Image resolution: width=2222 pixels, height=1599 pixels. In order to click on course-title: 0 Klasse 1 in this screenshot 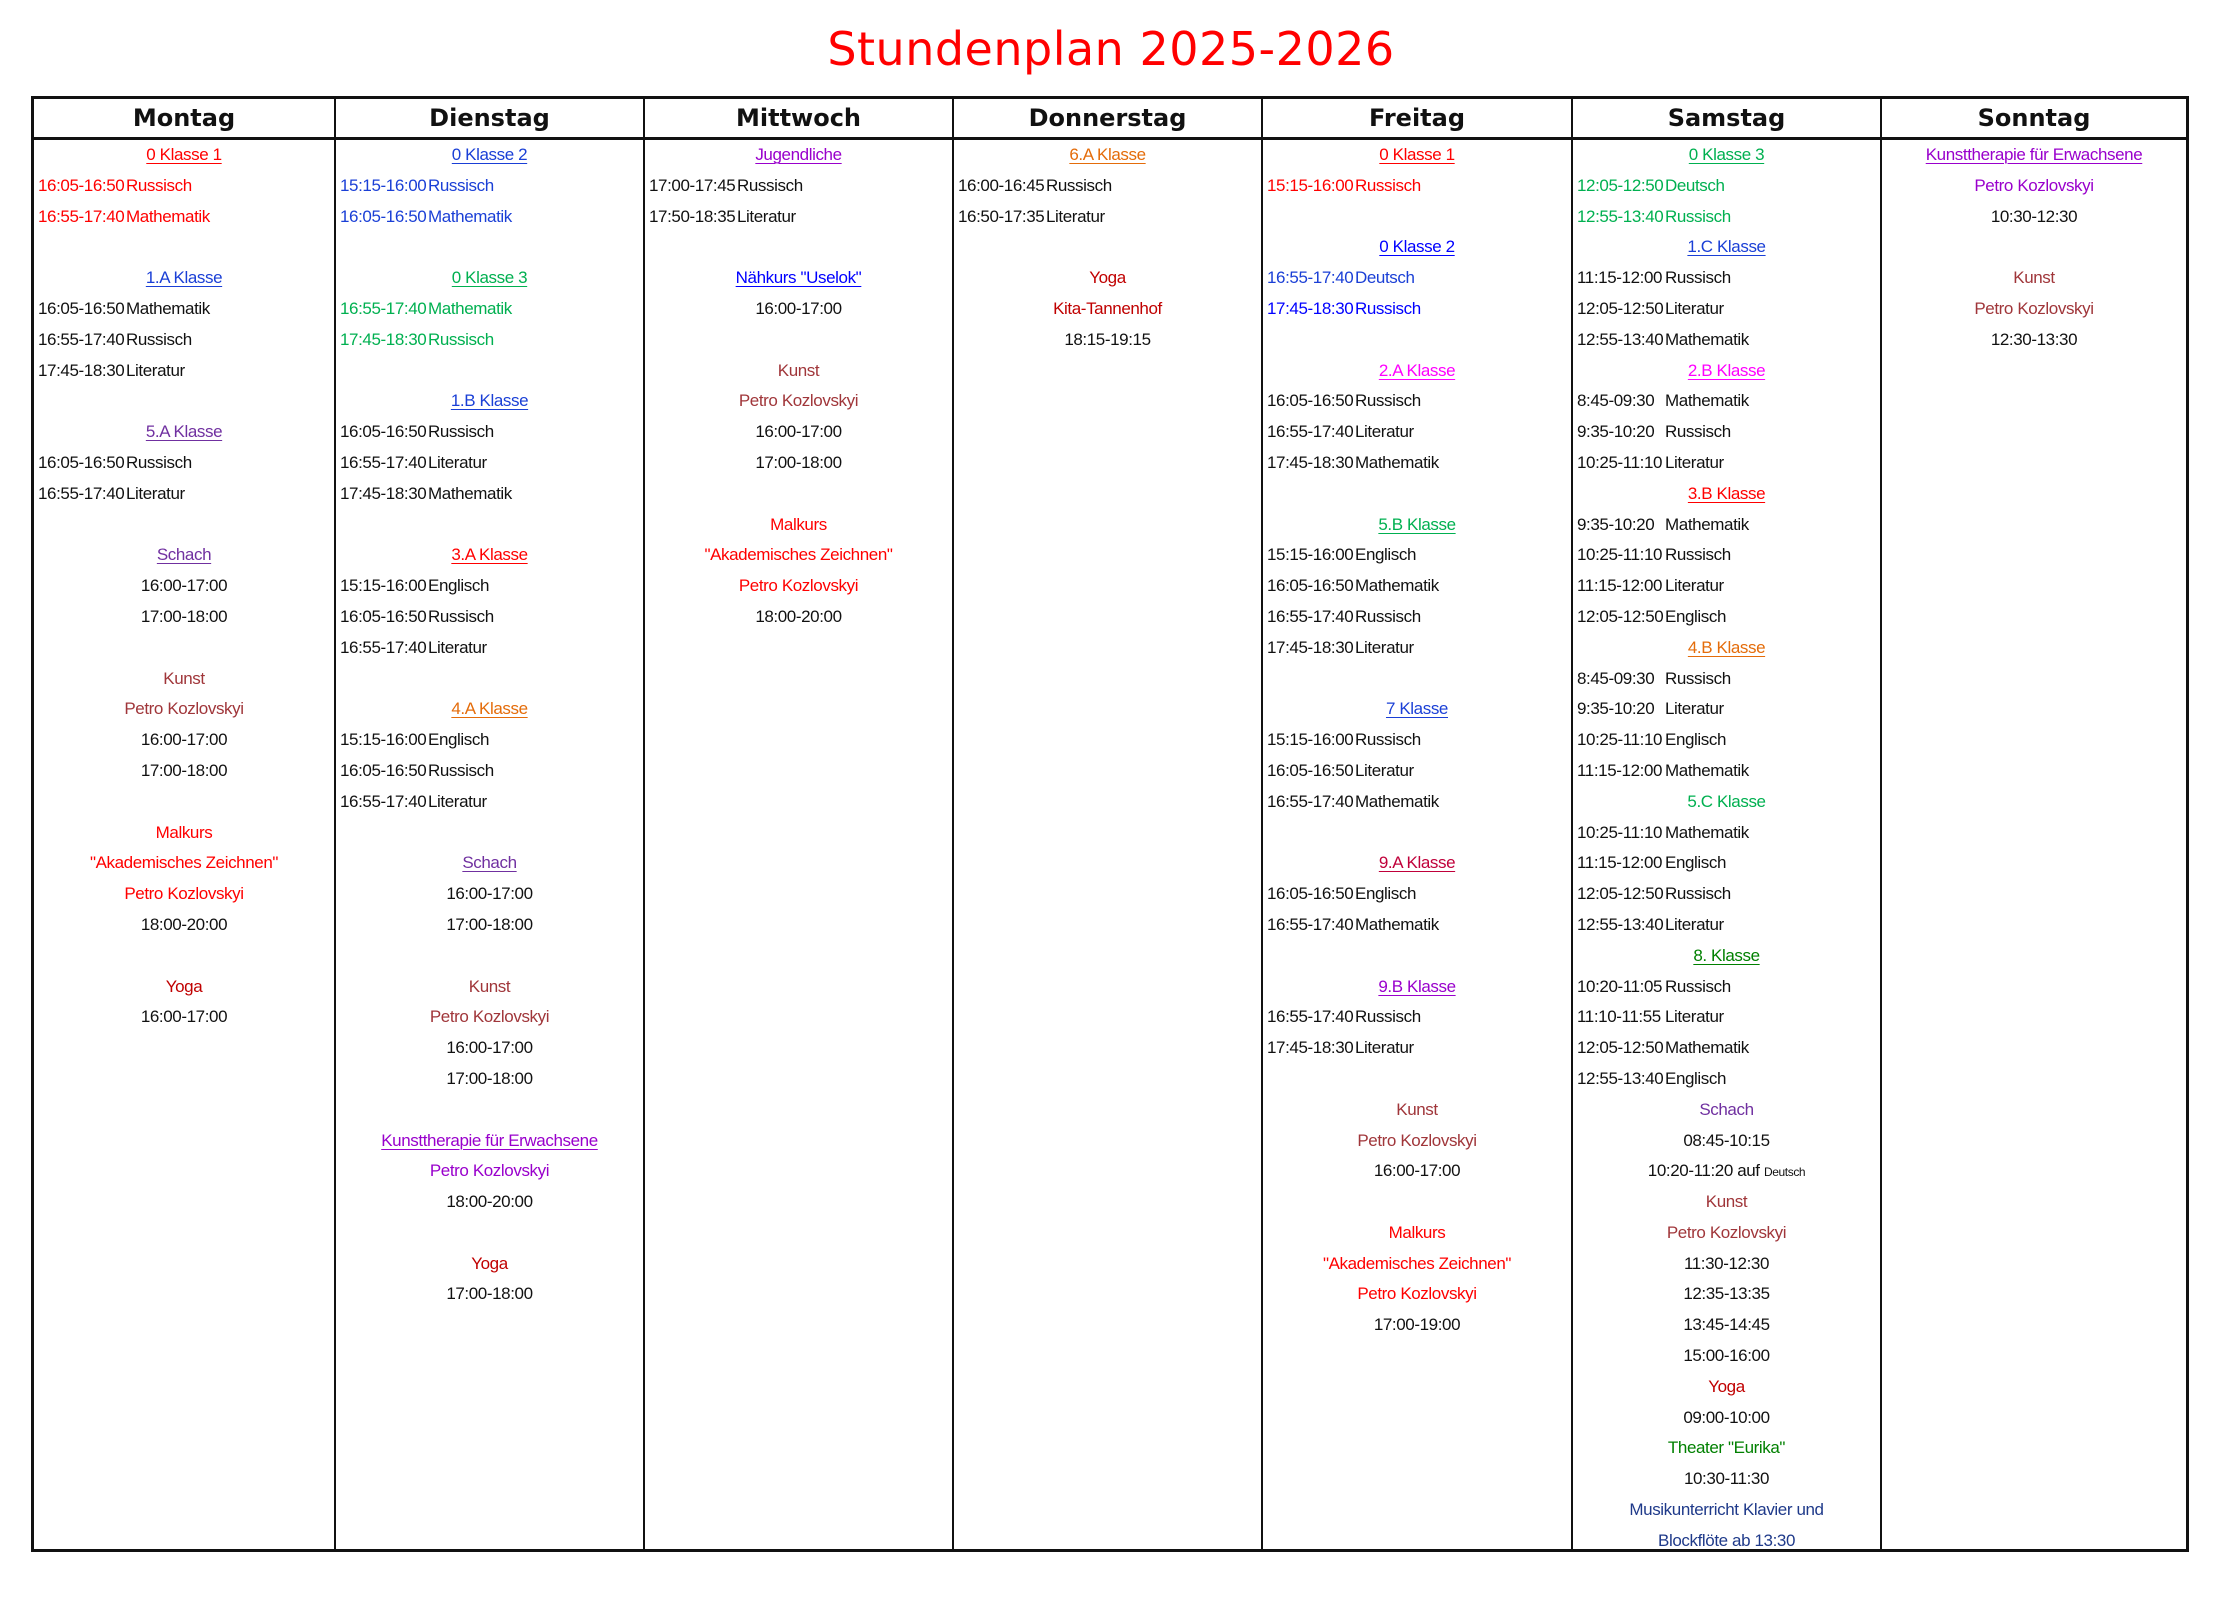, I will do `click(1417, 154)`.